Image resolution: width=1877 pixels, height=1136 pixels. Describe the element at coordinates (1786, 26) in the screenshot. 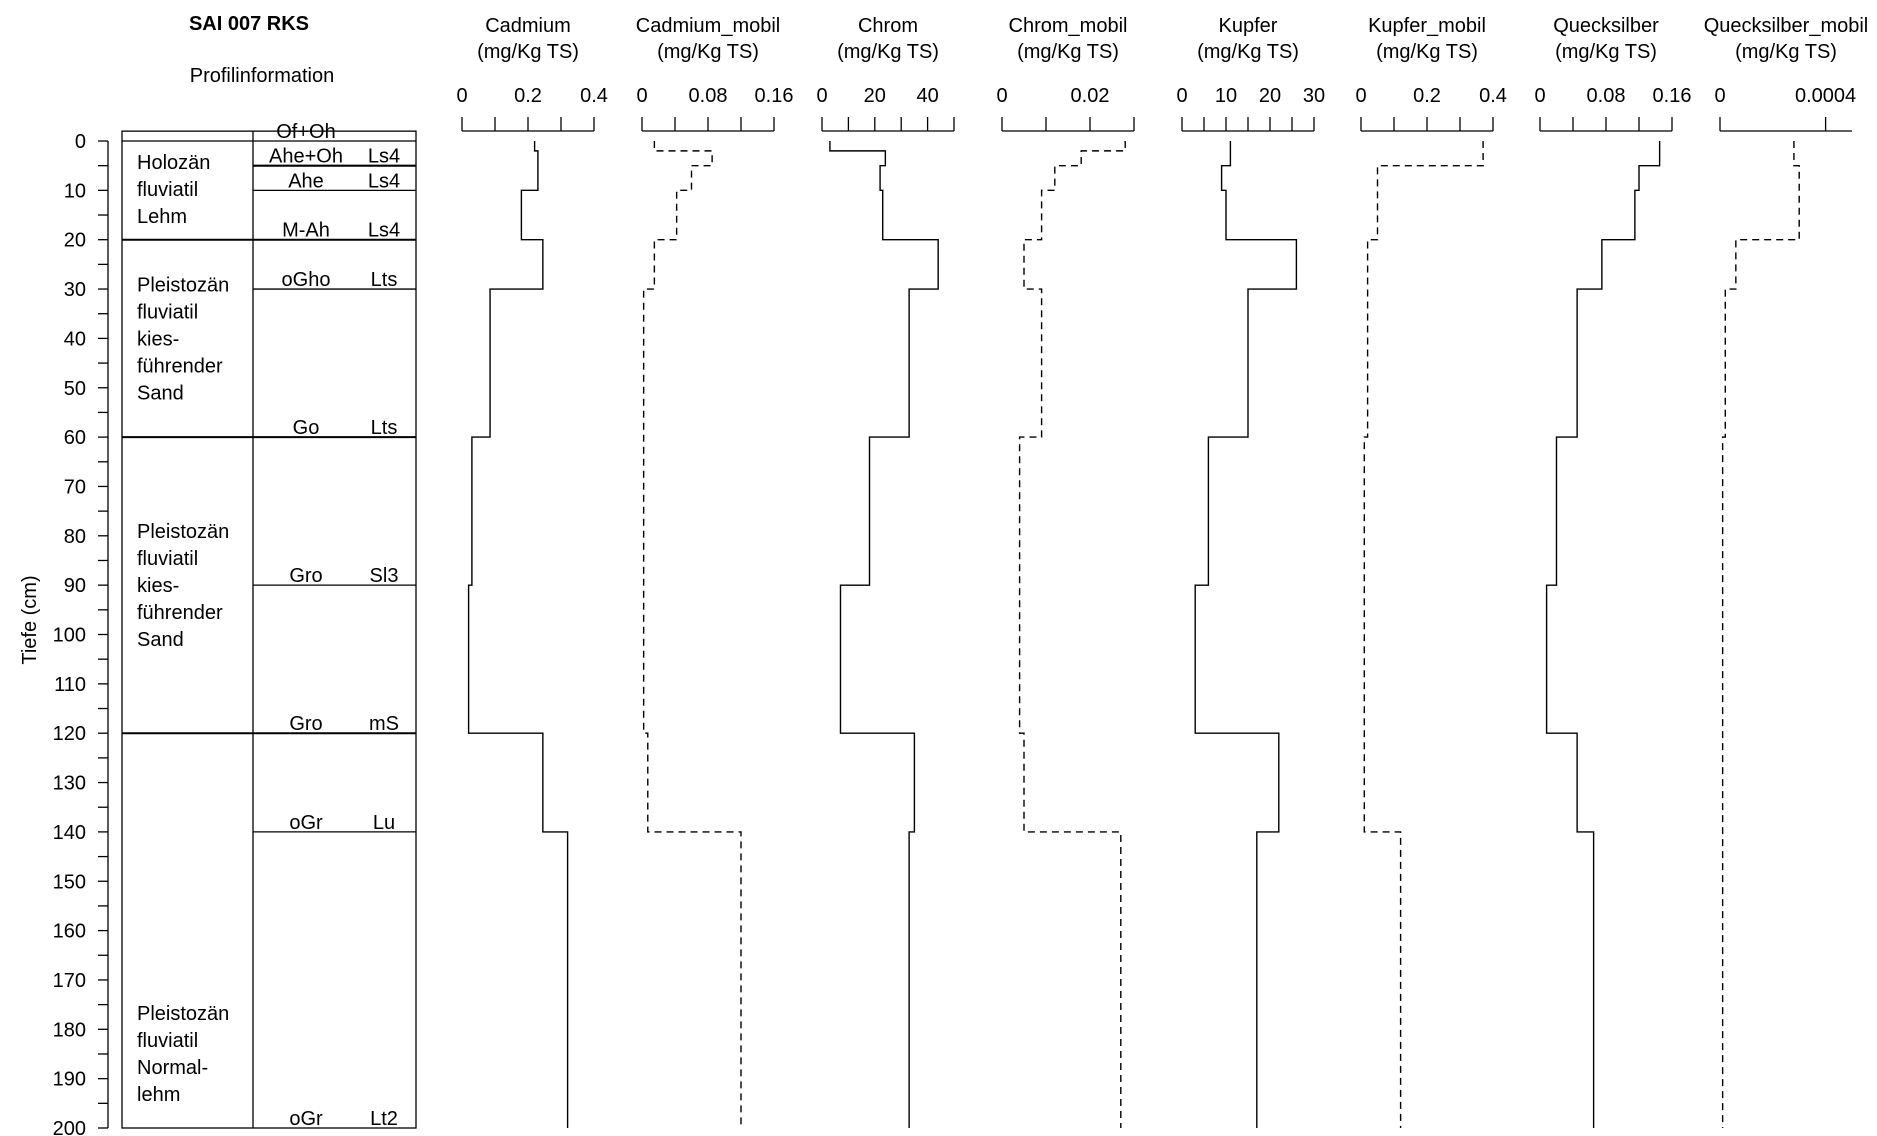

I see `panel-title: Quecksilber_mobil` at that location.